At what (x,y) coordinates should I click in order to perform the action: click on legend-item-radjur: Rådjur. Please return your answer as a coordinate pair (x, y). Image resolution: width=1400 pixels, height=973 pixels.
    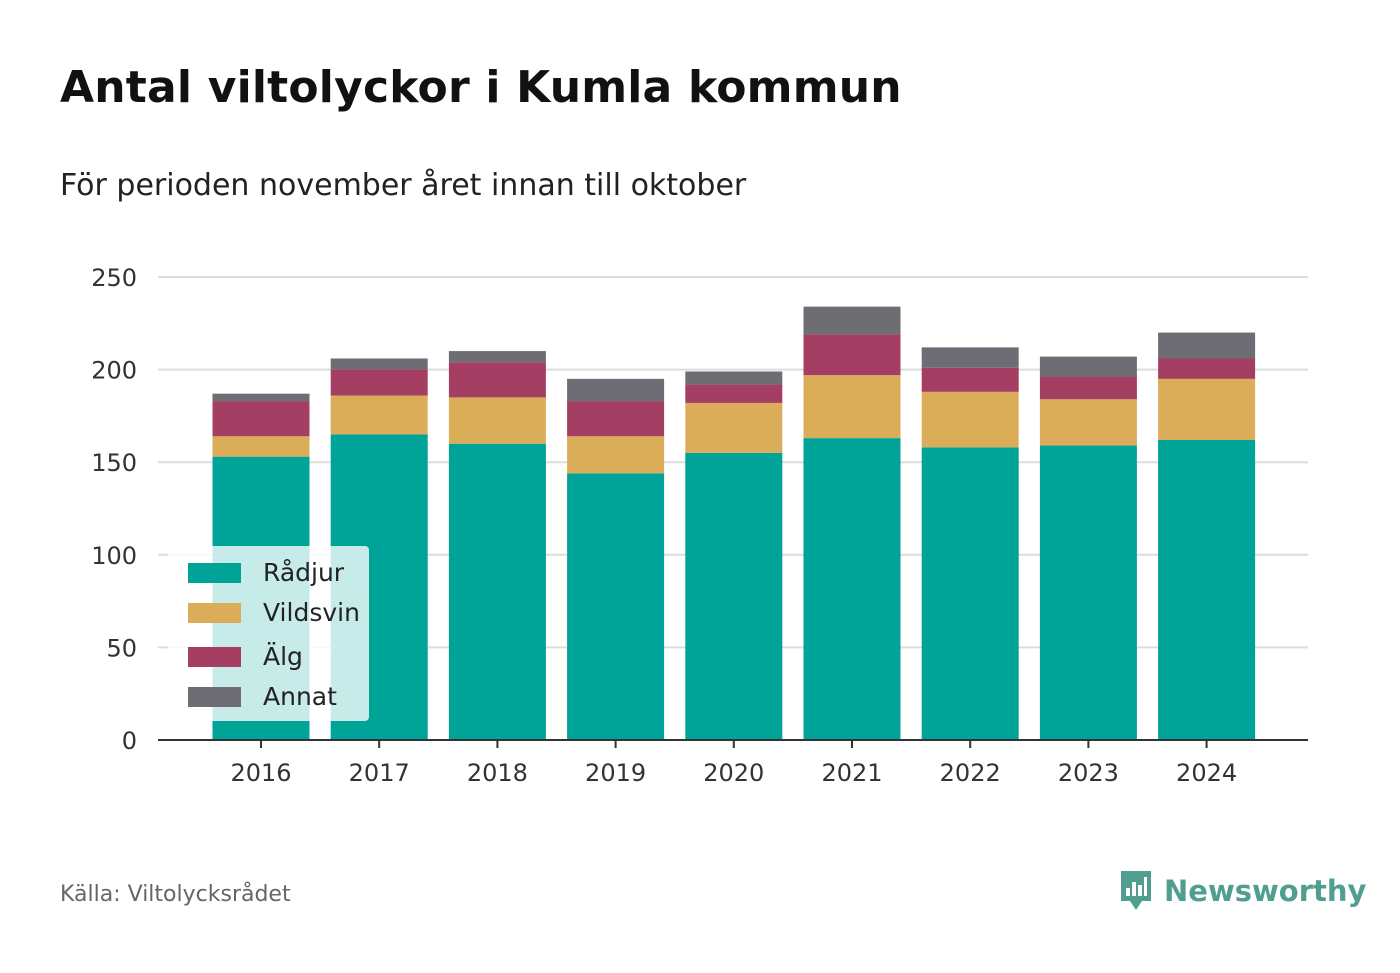
    Looking at the image, I should click on (266, 572).